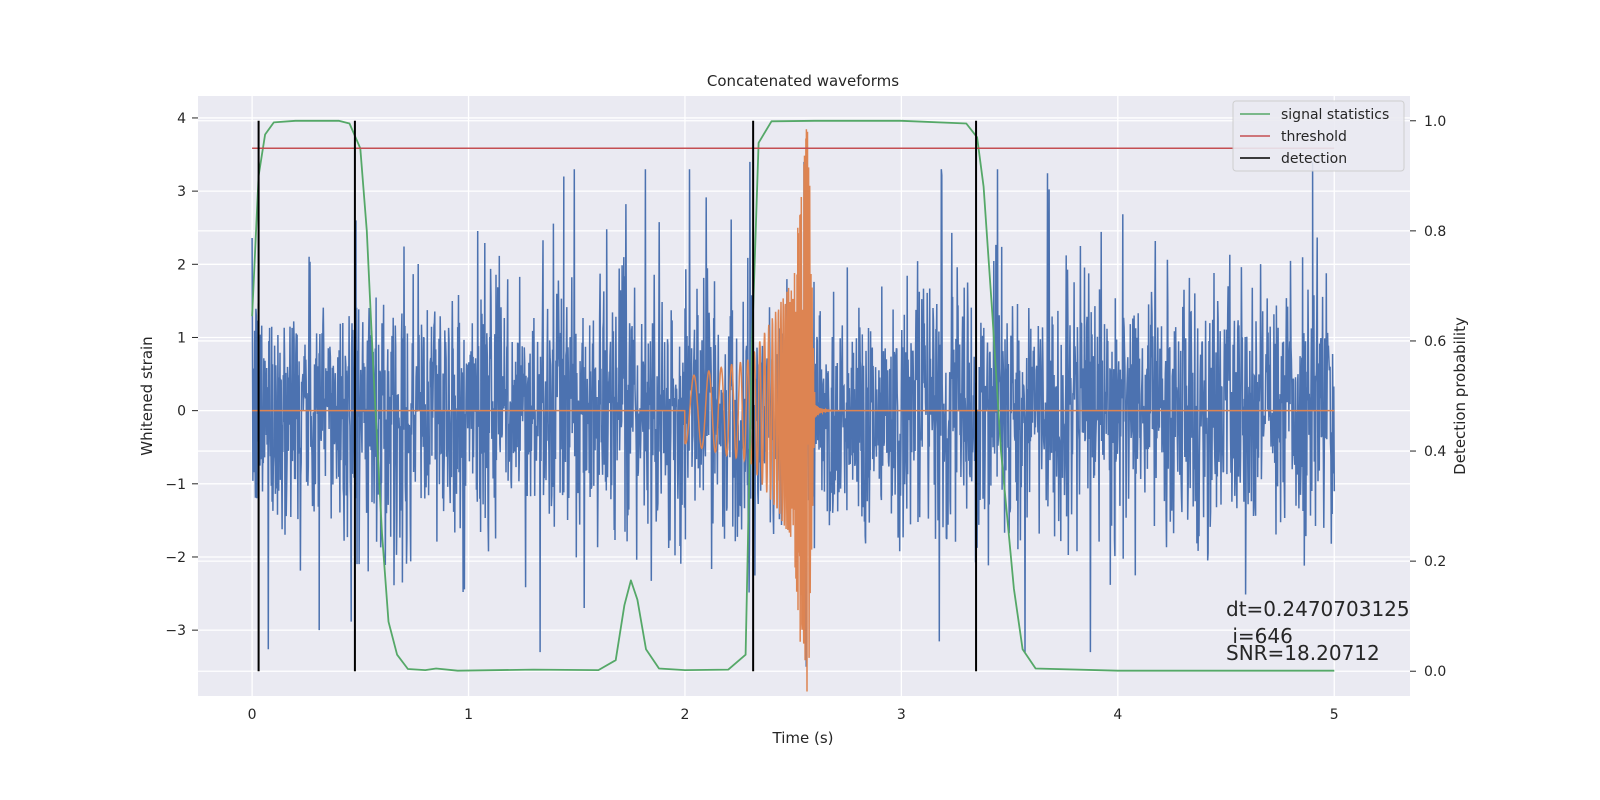 The width and height of the screenshot is (1600, 800). Describe the element at coordinates (175, 558) in the screenshot. I see `y-tick-label: −2` at that location.